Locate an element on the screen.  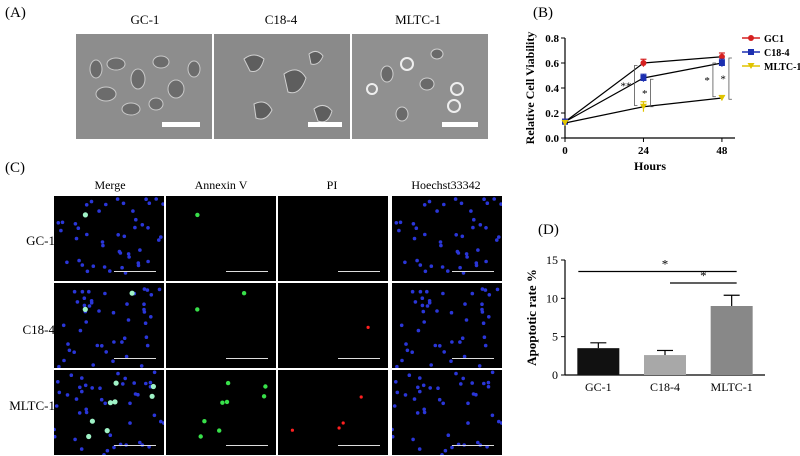
x-tick-label: 0 is located at coordinates (565, 151).